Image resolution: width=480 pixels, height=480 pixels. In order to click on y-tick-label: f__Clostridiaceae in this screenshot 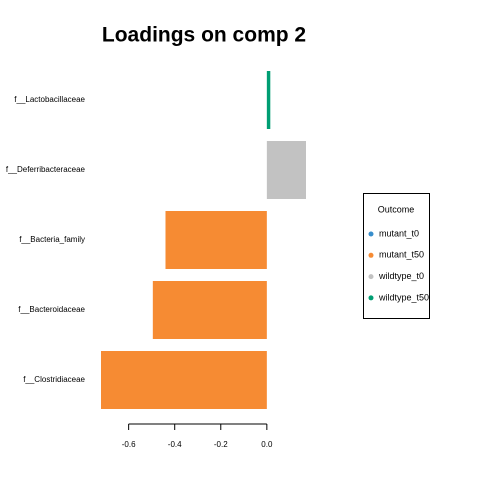, I will do `click(54, 379)`.